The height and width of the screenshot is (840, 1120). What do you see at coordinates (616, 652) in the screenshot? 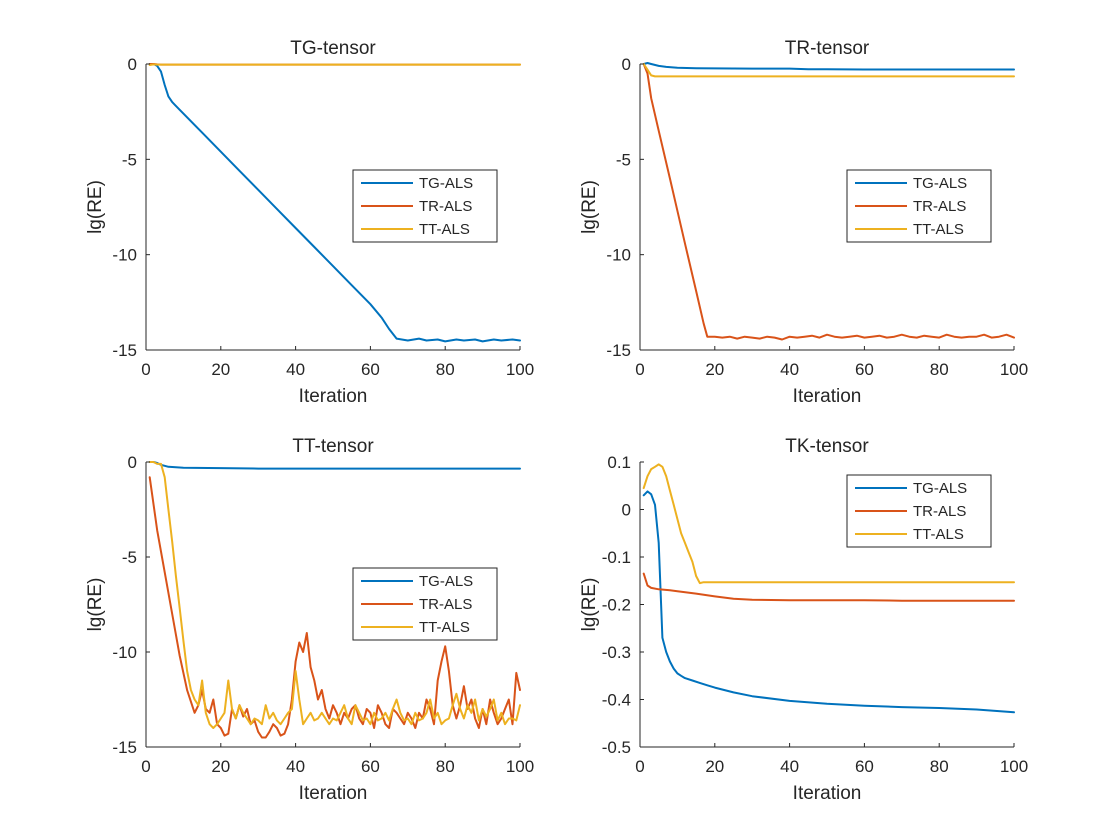
I see `y-tick-label: -0.3` at bounding box center [616, 652].